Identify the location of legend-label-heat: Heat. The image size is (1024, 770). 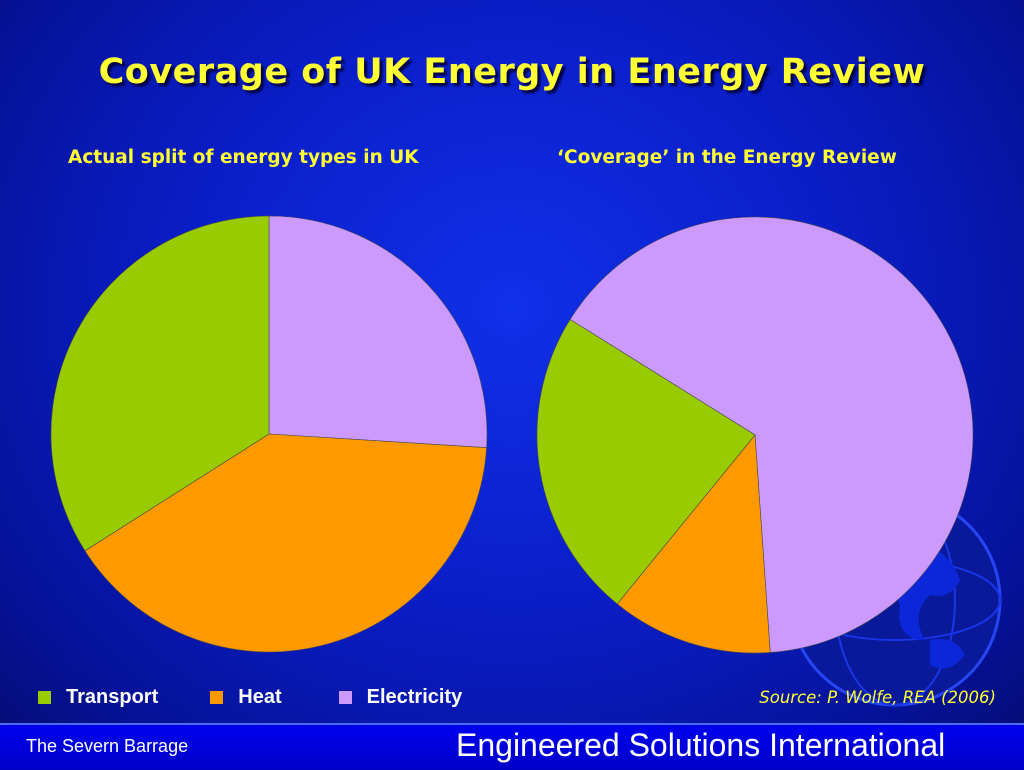
(260, 697).